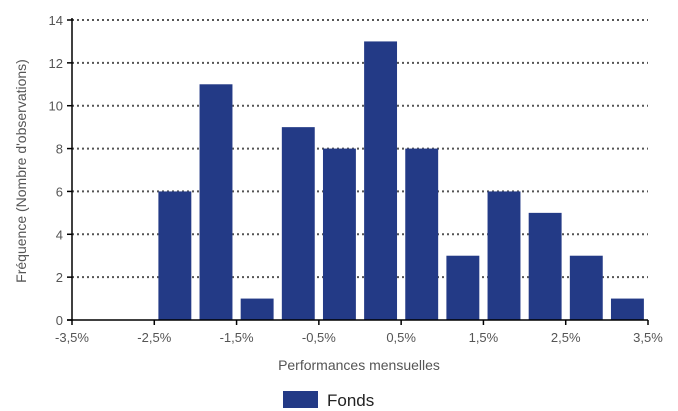  Describe the element at coordinates (56, 170) in the screenshot. I see `y-tick-labels: 0 2 4 6 8 10 12 14` at that location.